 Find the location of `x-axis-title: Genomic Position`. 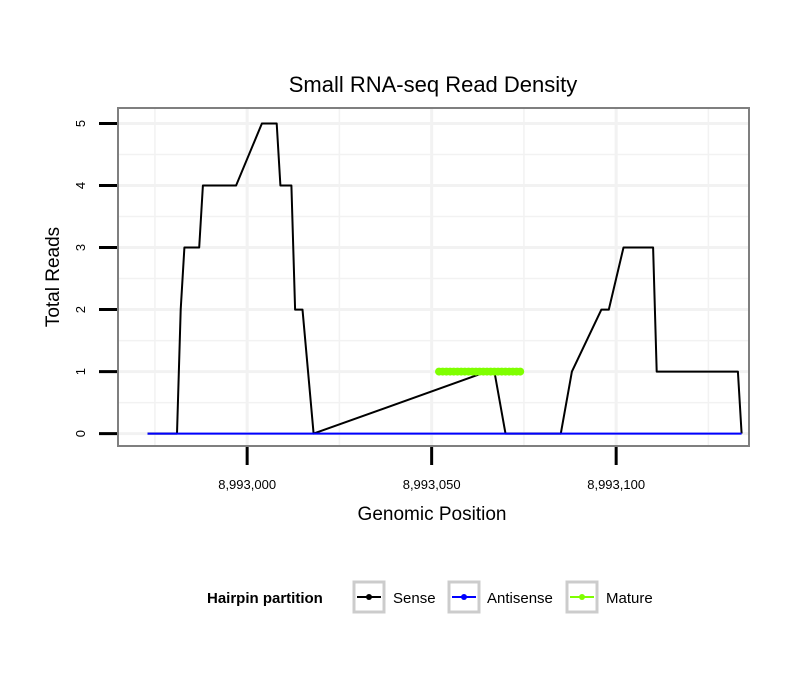

x-axis-title: Genomic Position is located at coordinates (432, 514).